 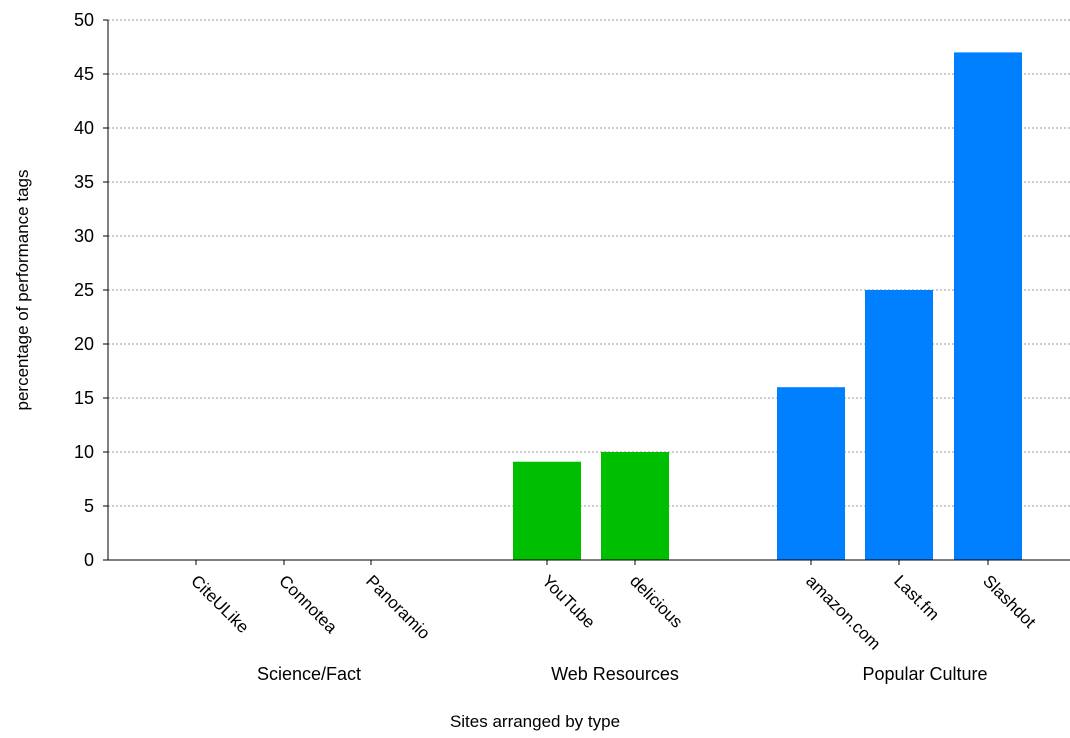 What do you see at coordinates (84, 20) in the screenshot?
I see `y-tick-label: 50` at bounding box center [84, 20].